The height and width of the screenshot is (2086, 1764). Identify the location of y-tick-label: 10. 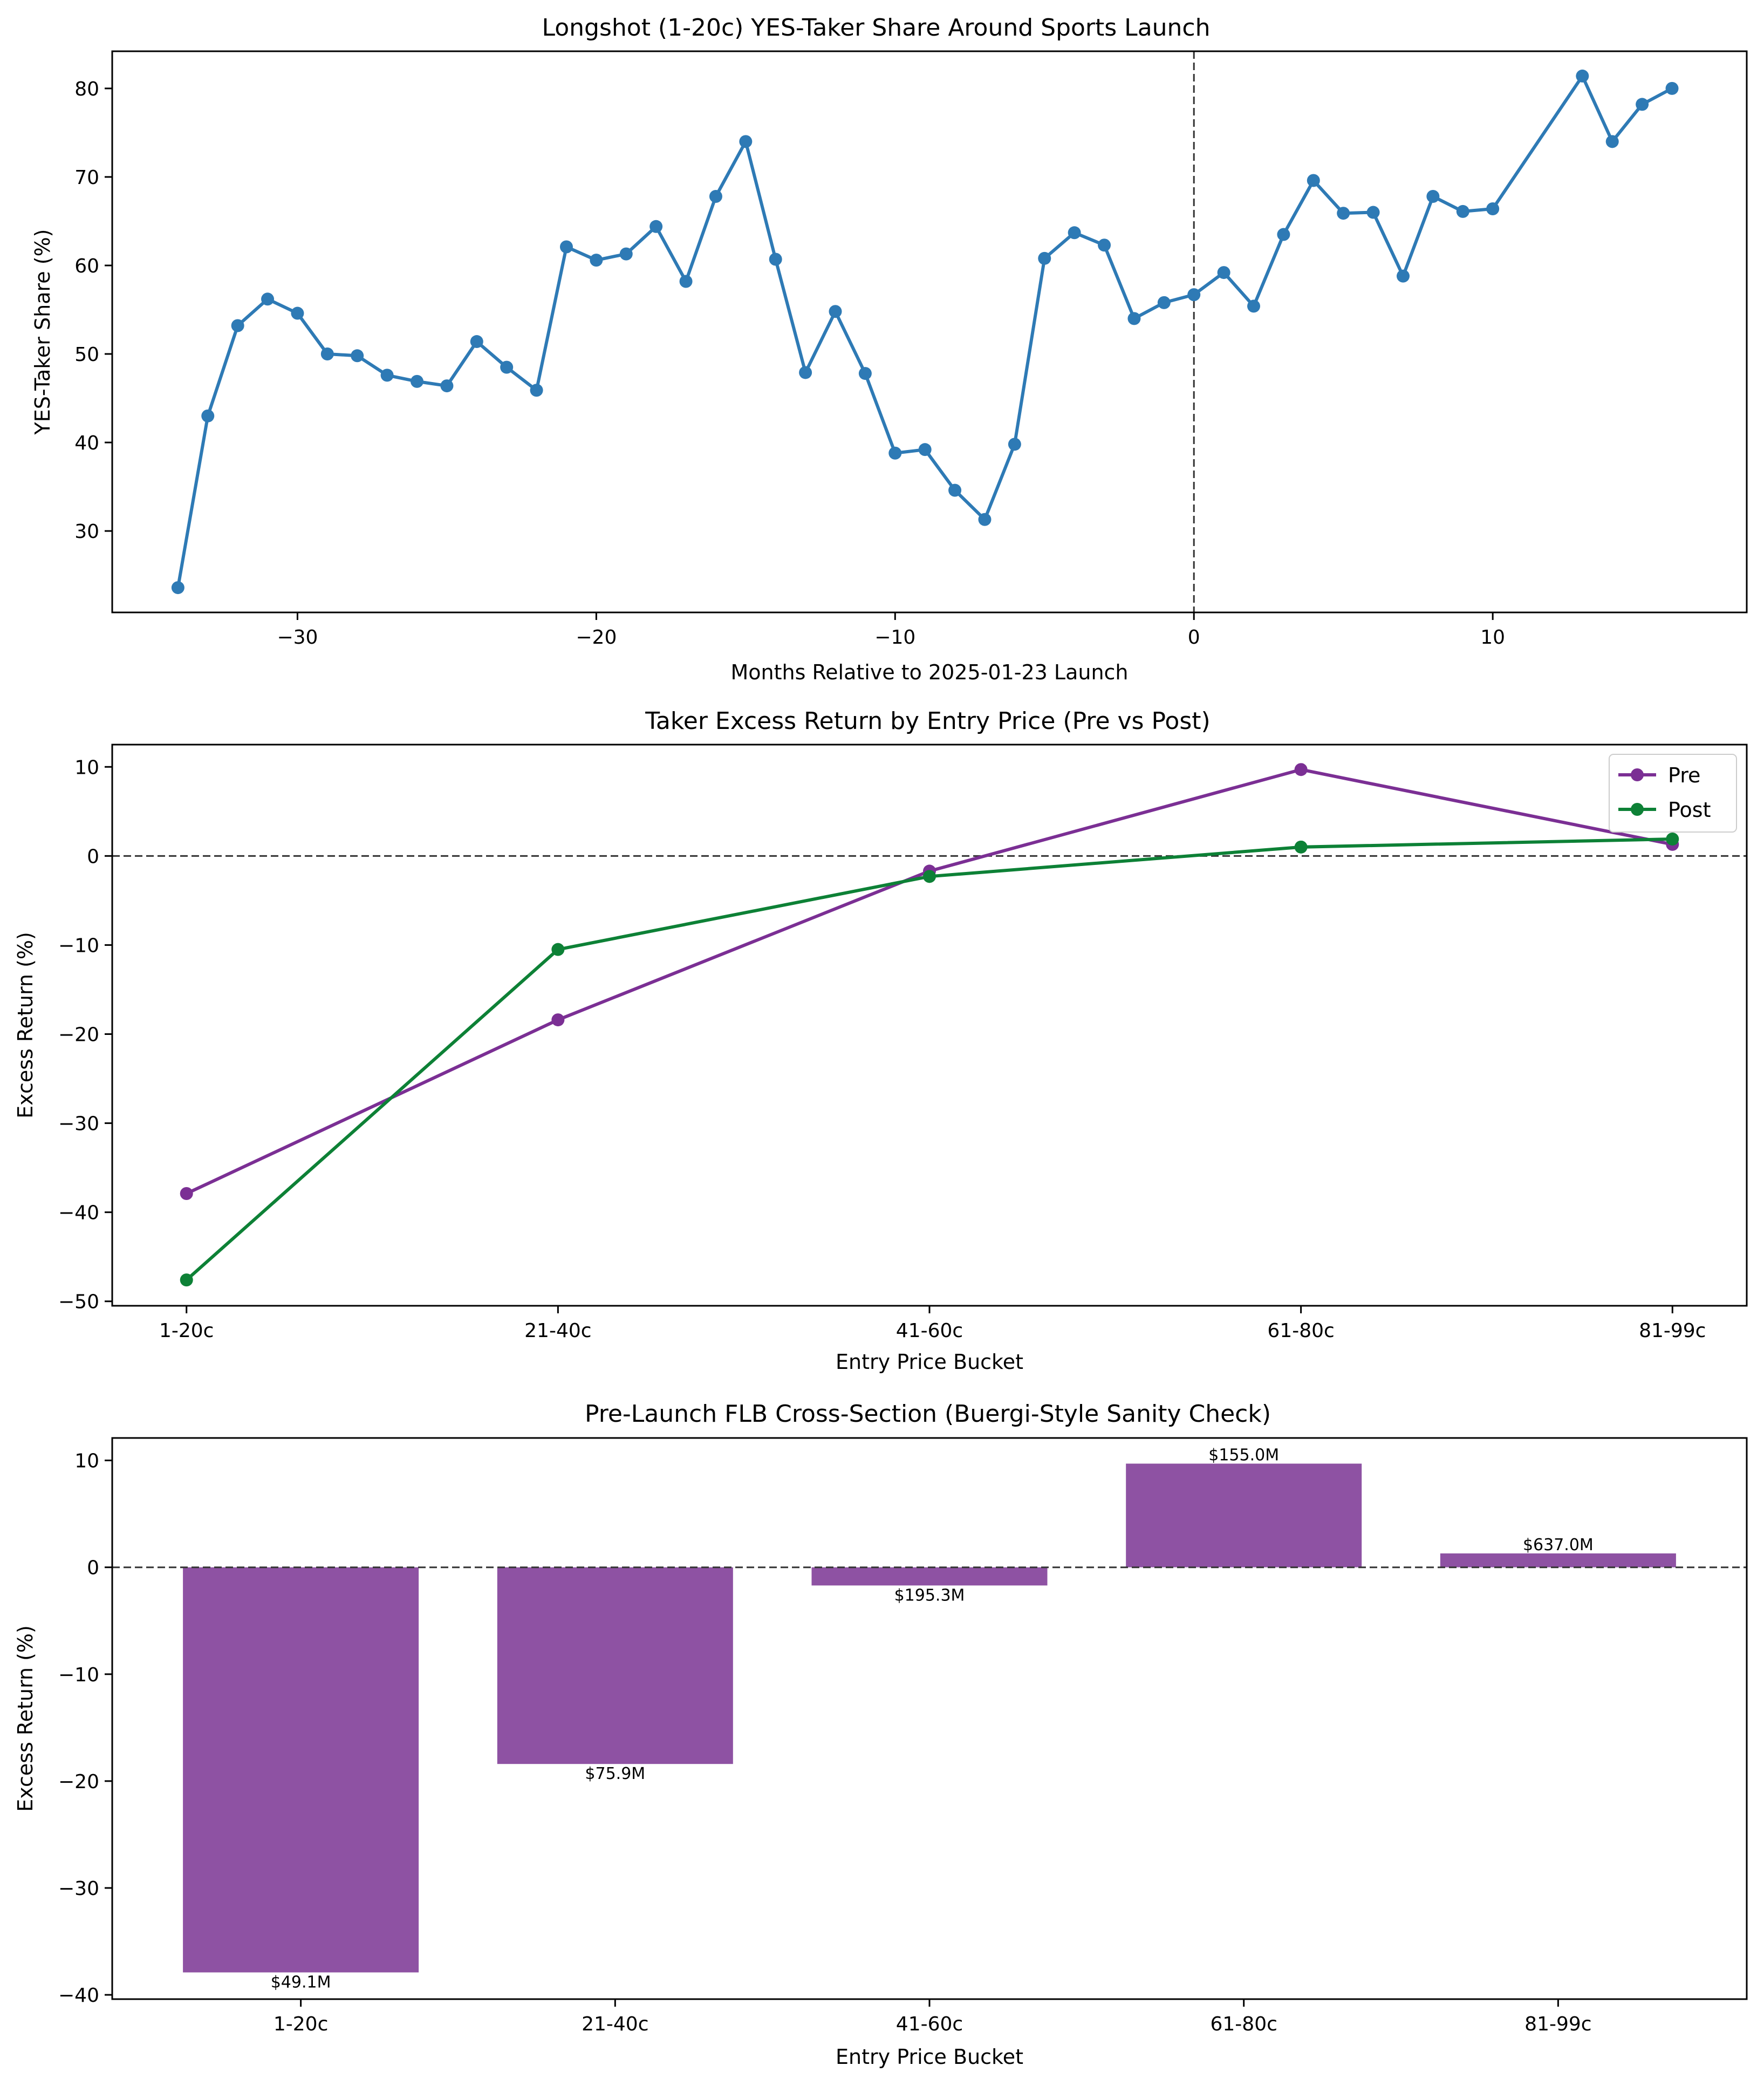
(87, 1461).